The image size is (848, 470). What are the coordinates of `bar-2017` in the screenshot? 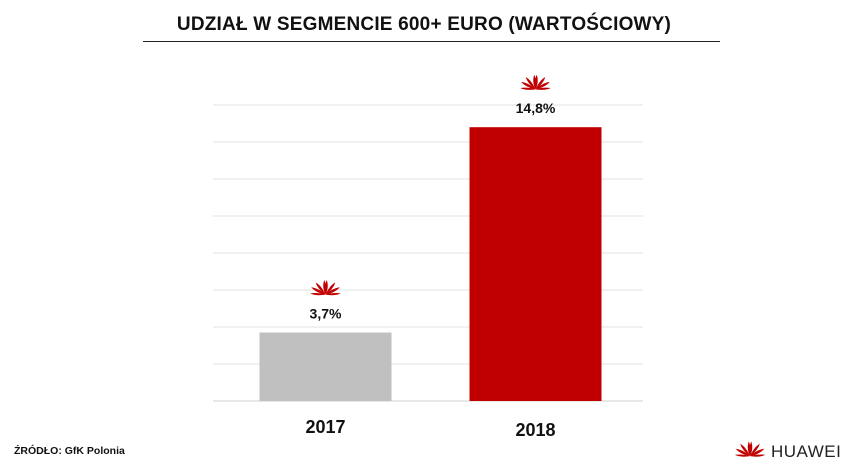 It's located at (325, 366).